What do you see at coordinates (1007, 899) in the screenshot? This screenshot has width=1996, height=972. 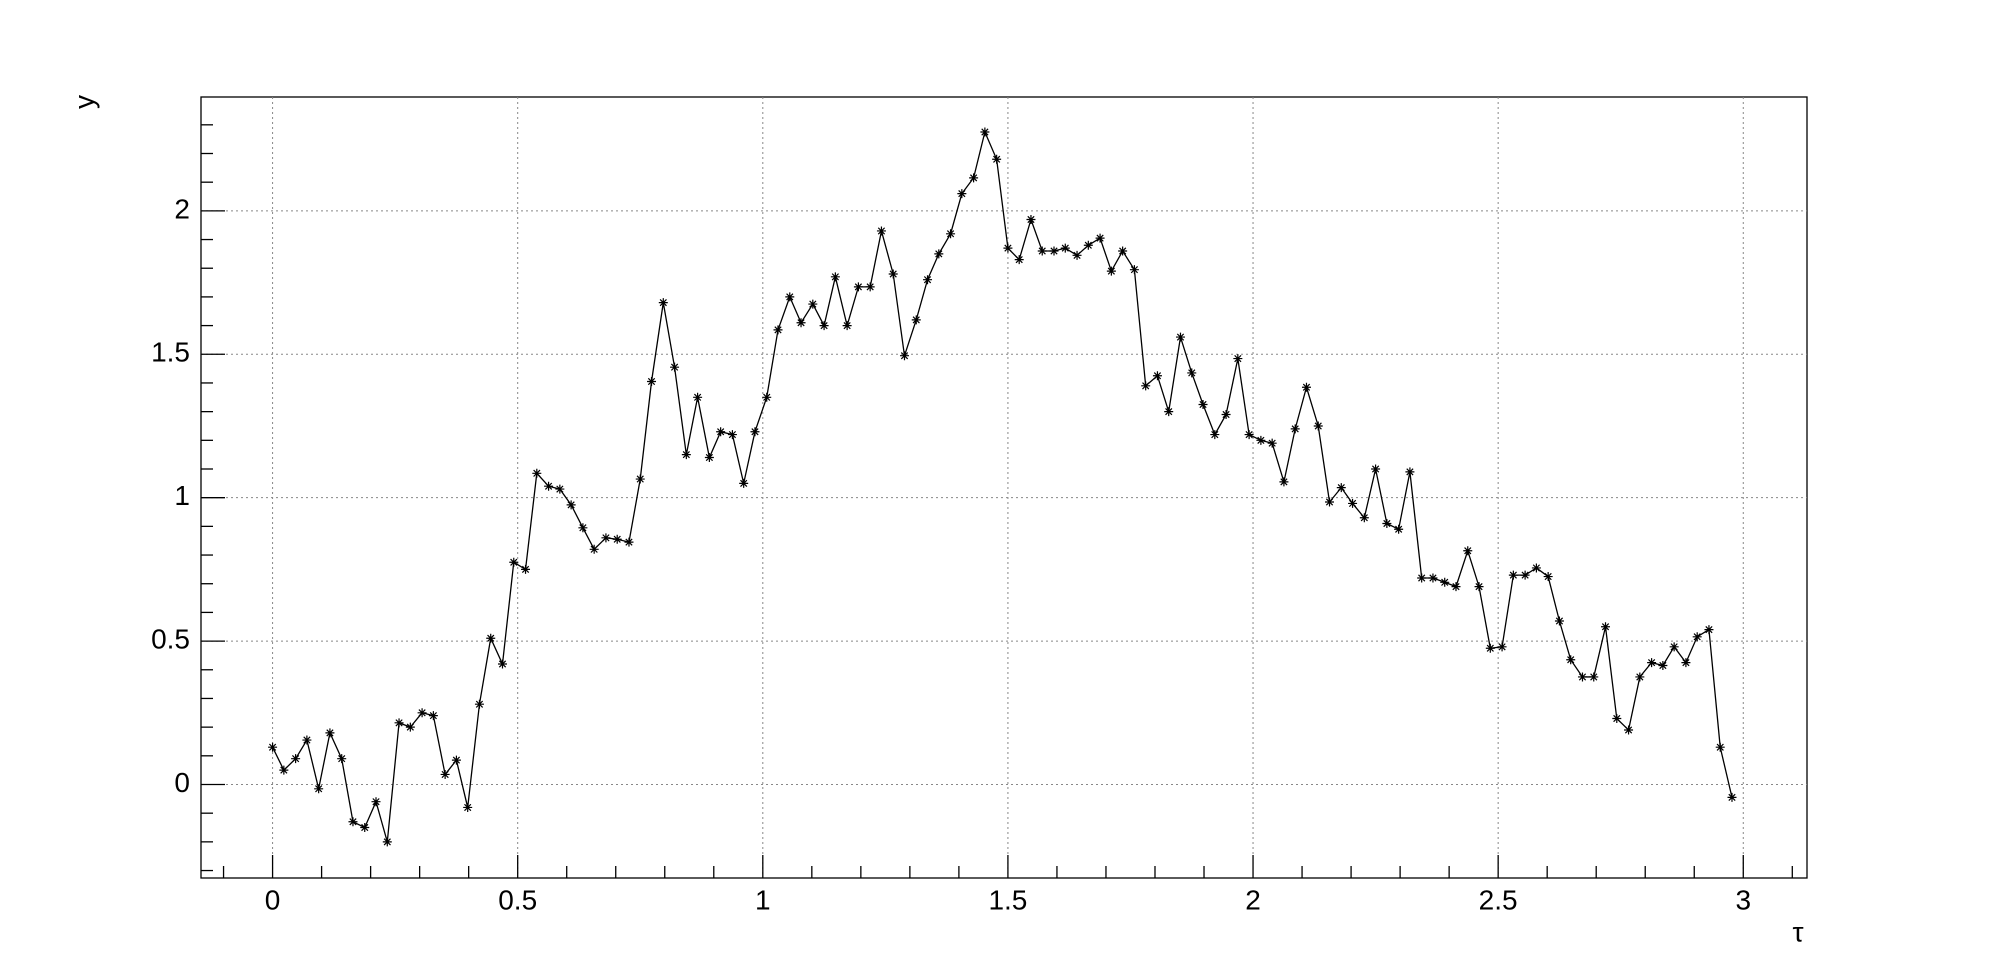 I see `x-tick-label: 1.5` at bounding box center [1007, 899].